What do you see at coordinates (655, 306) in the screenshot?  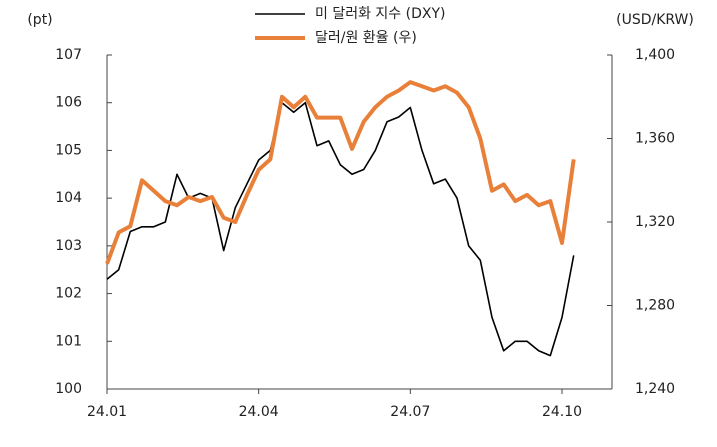 I see `y2-tick-label: 1,280` at bounding box center [655, 306].